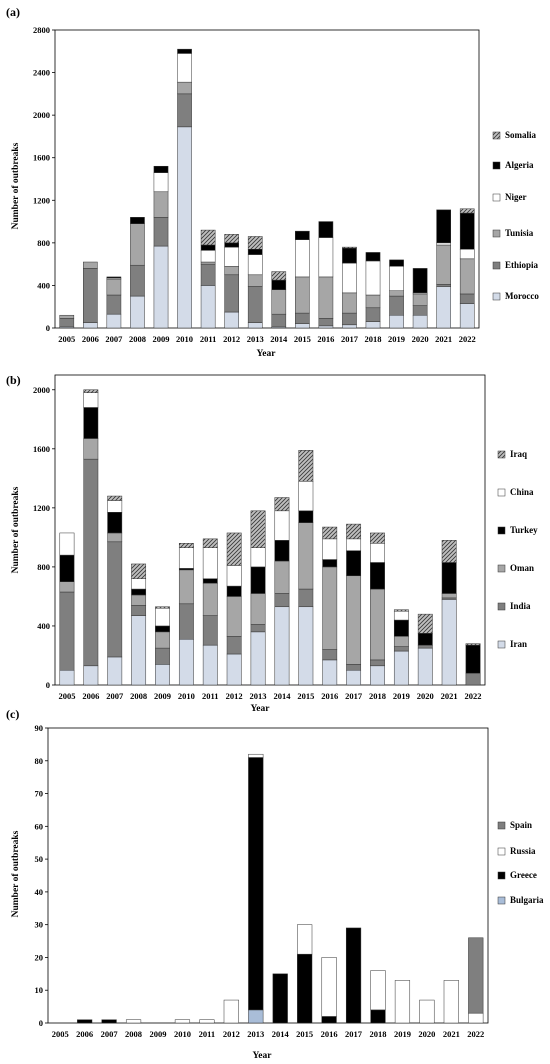  I want to click on legend-label-morocco: Morocco, so click(522, 296).